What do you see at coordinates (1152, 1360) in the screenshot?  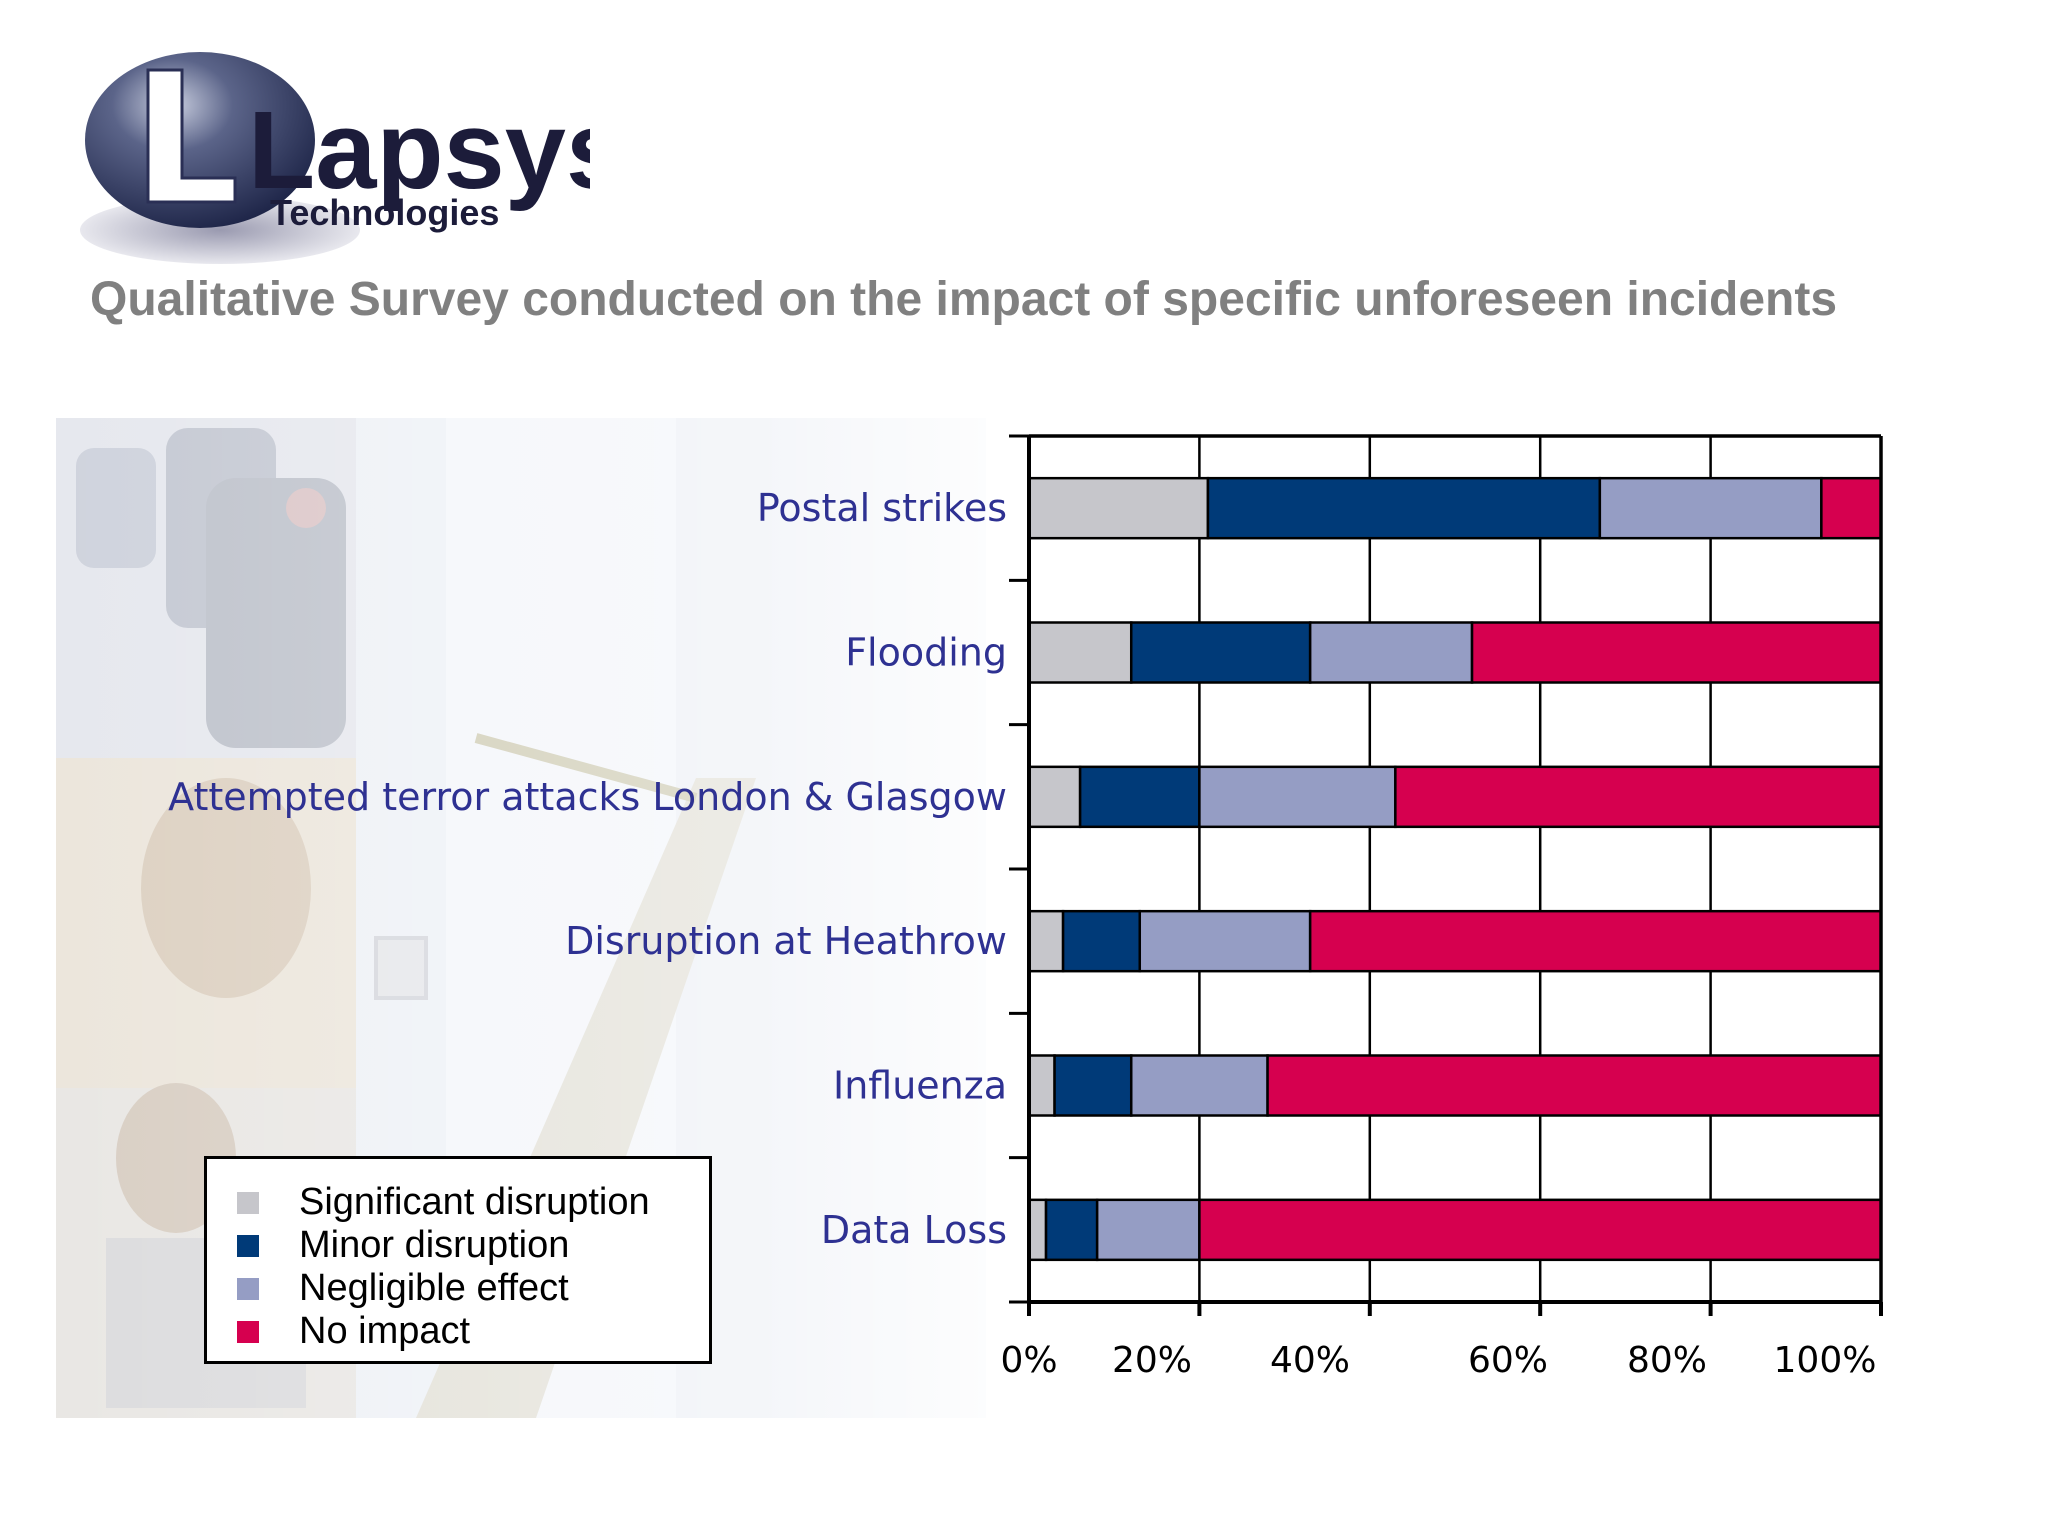 I see `x-tick-label: 20%` at bounding box center [1152, 1360].